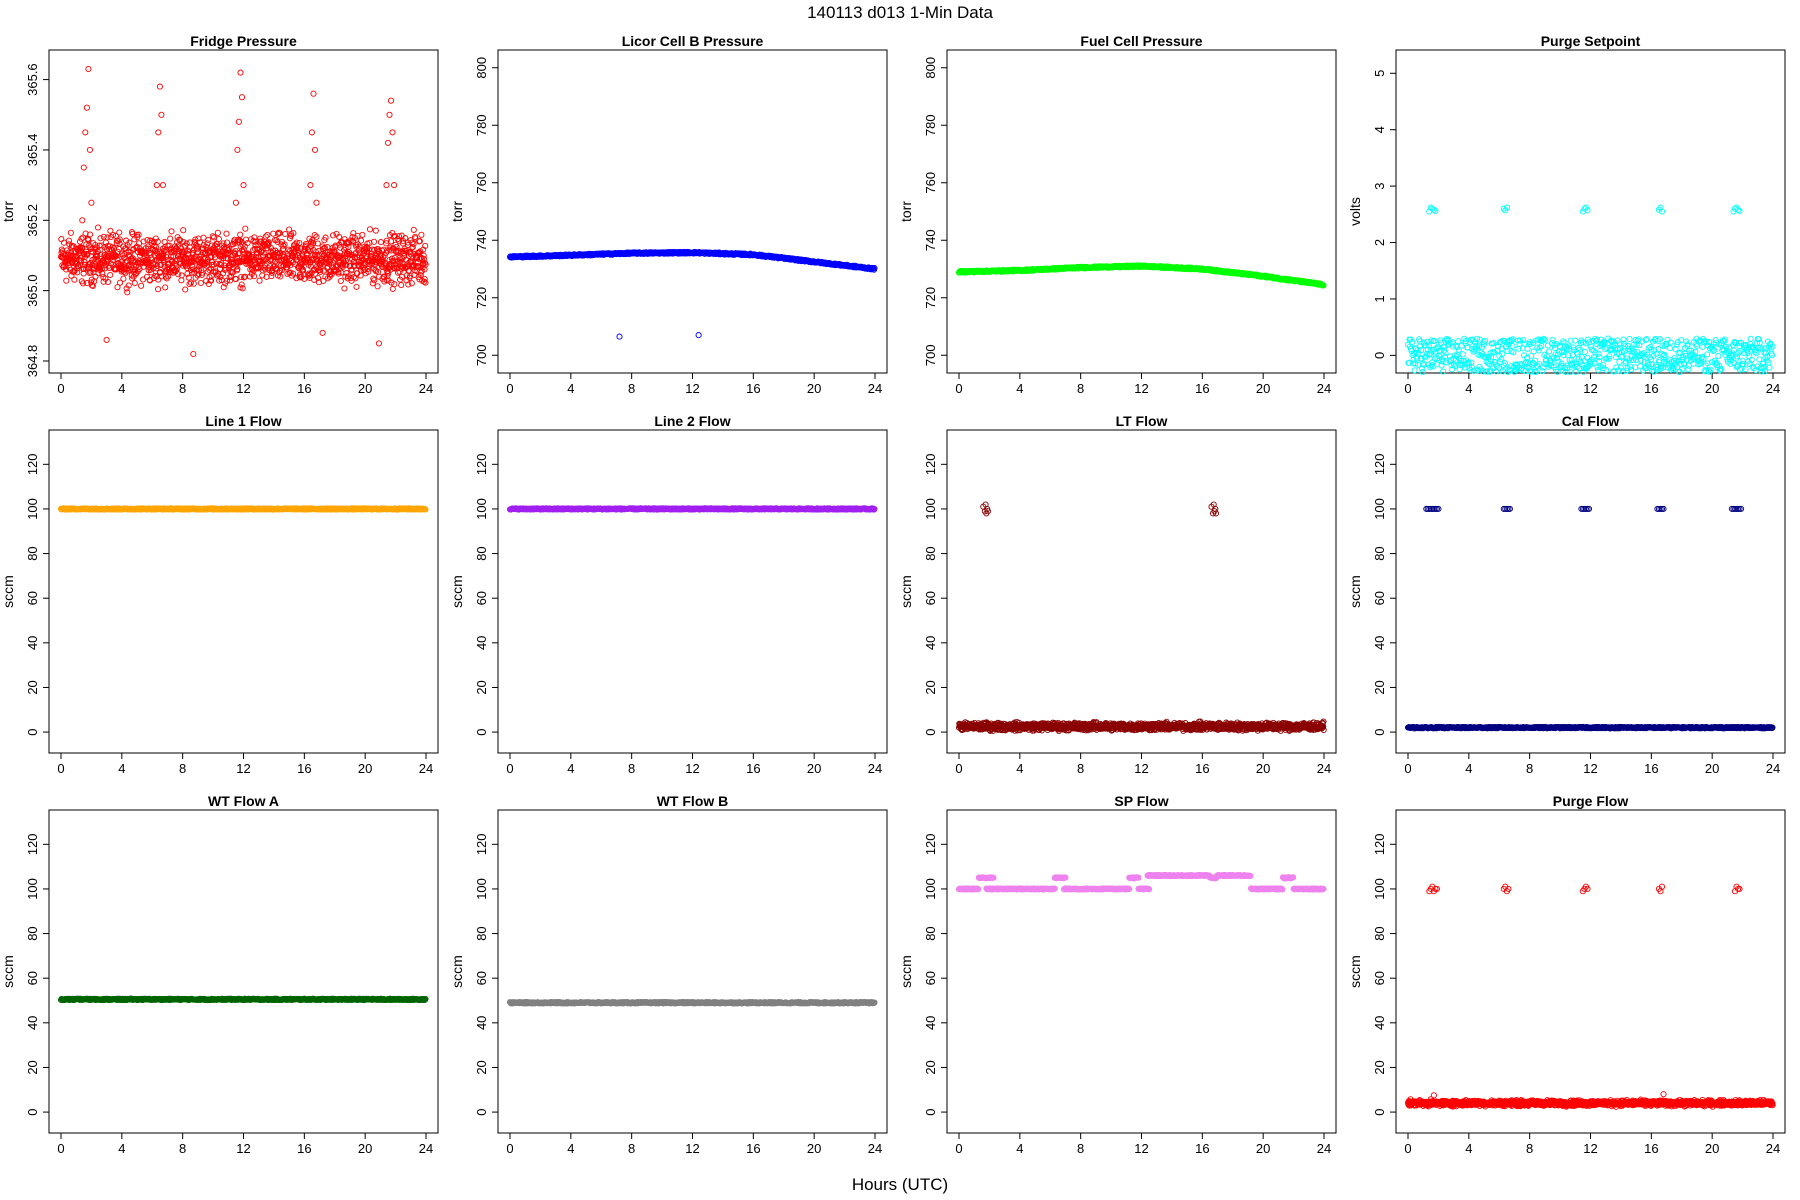 Image resolution: width=1800 pixels, height=1200 pixels. Describe the element at coordinates (1379, 129) in the screenshot. I see `y-tick-label: 4` at that location.